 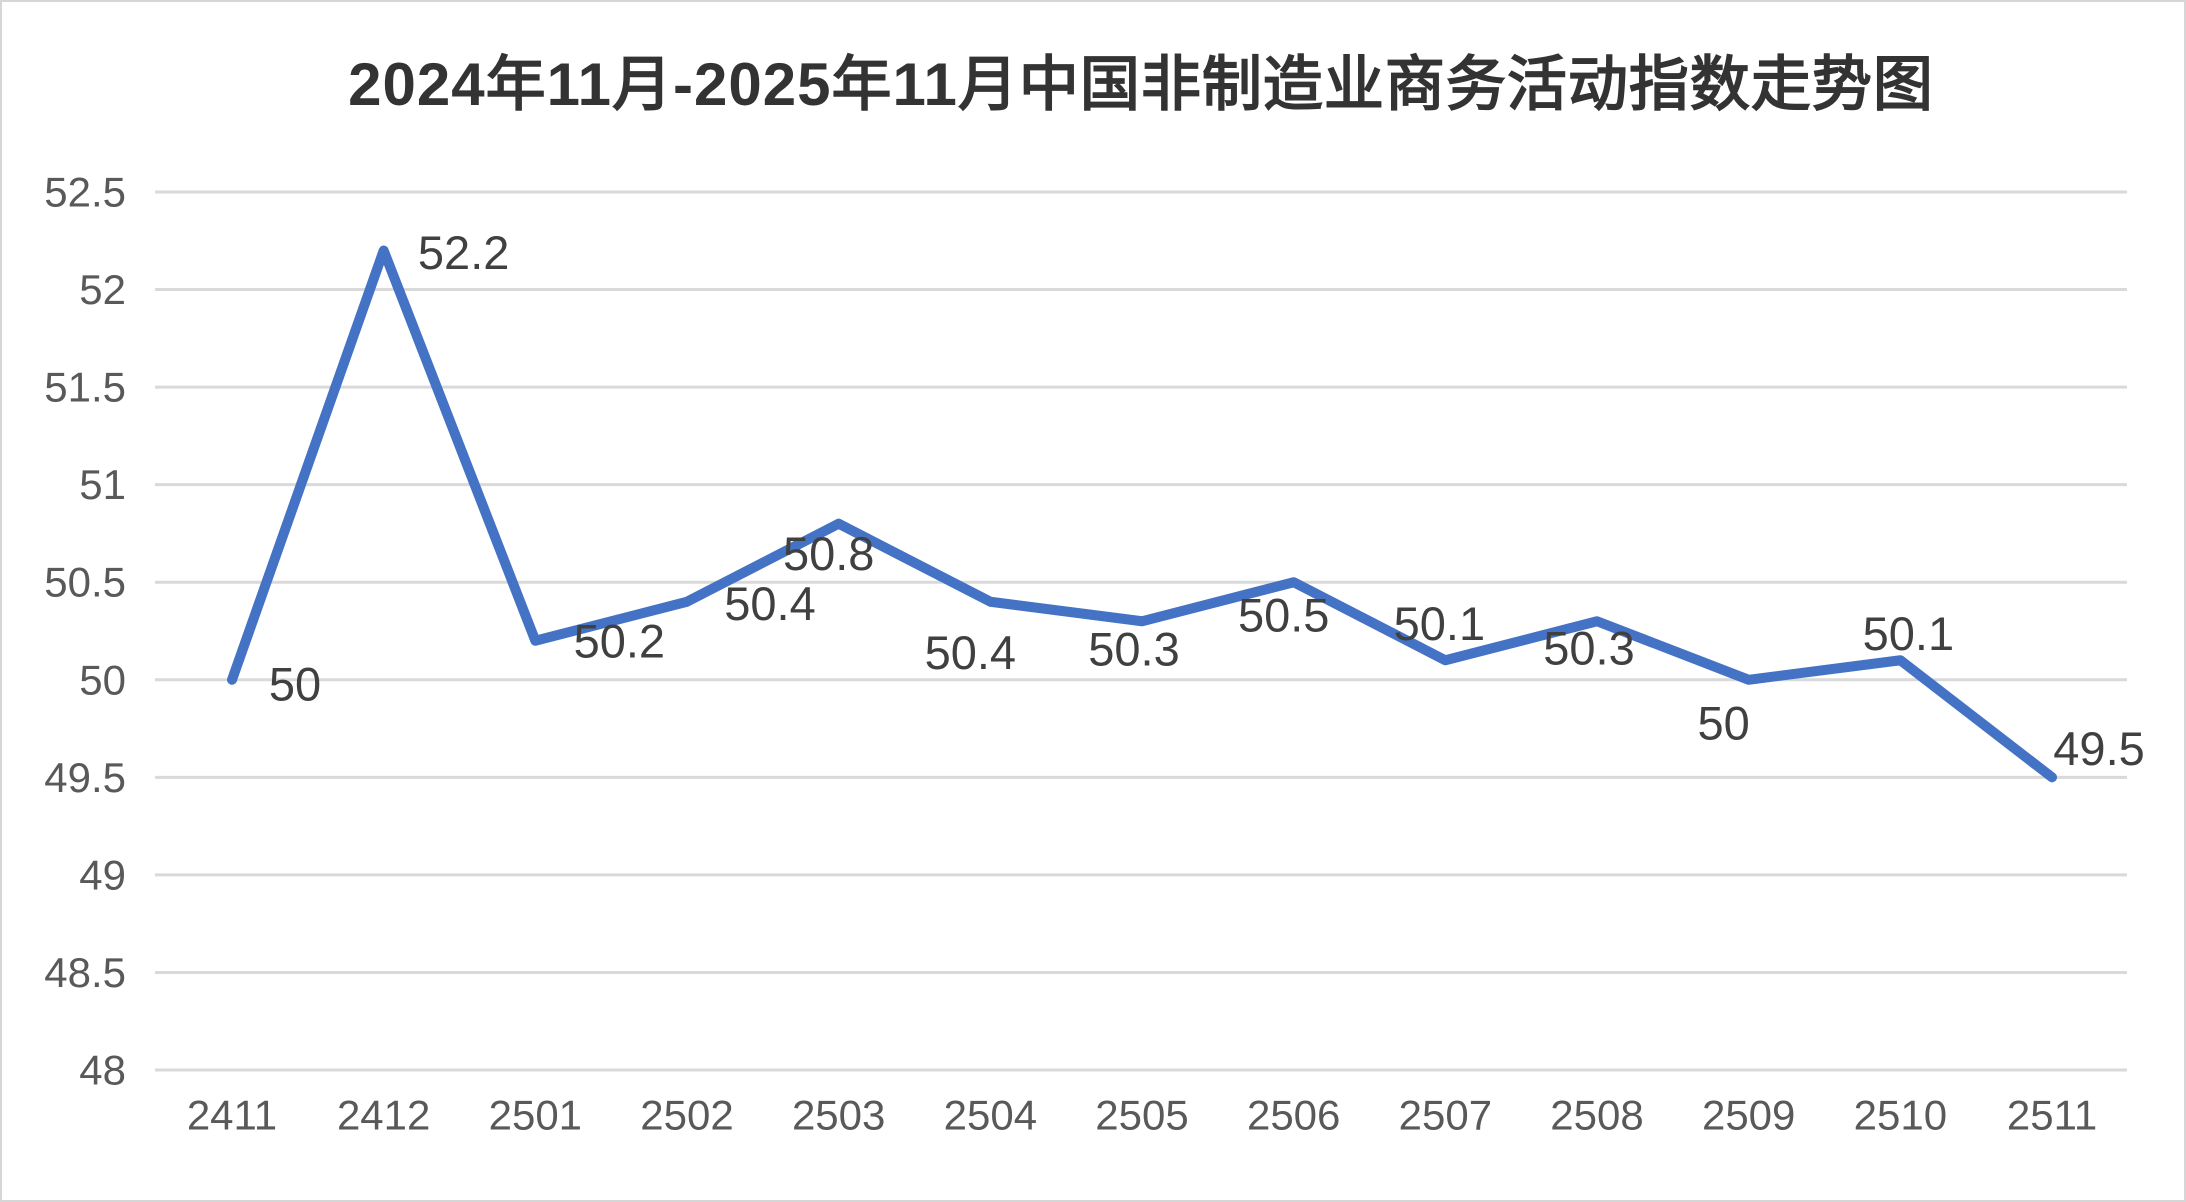 What do you see at coordinates (1900, 1115) in the screenshot?
I see `x-tick-label: 2510` at bounding box center [1900, 1115].